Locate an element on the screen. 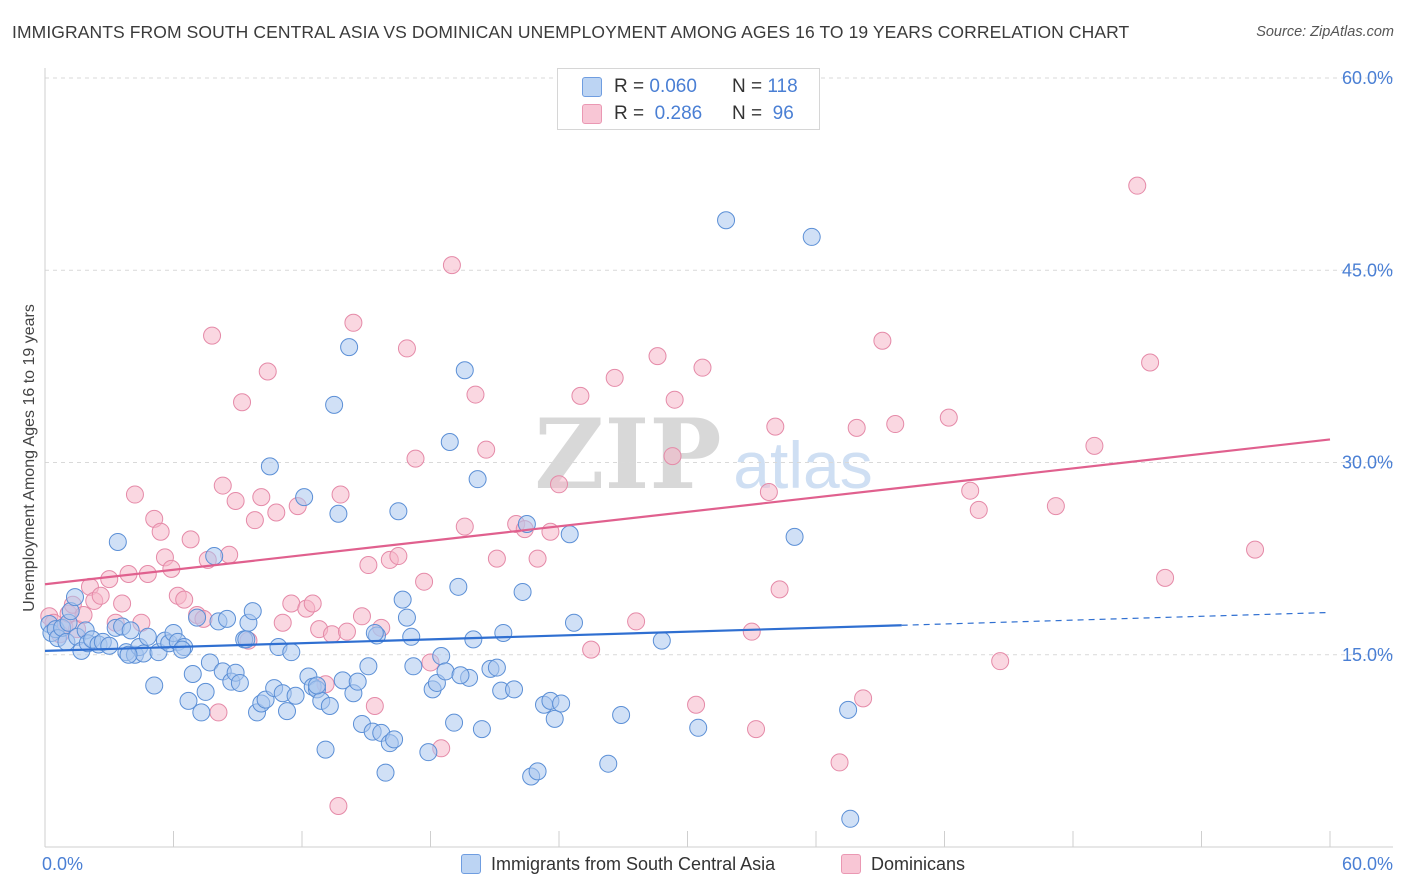  x-tick-label: 0.0% is located at coordinates (62, 864).